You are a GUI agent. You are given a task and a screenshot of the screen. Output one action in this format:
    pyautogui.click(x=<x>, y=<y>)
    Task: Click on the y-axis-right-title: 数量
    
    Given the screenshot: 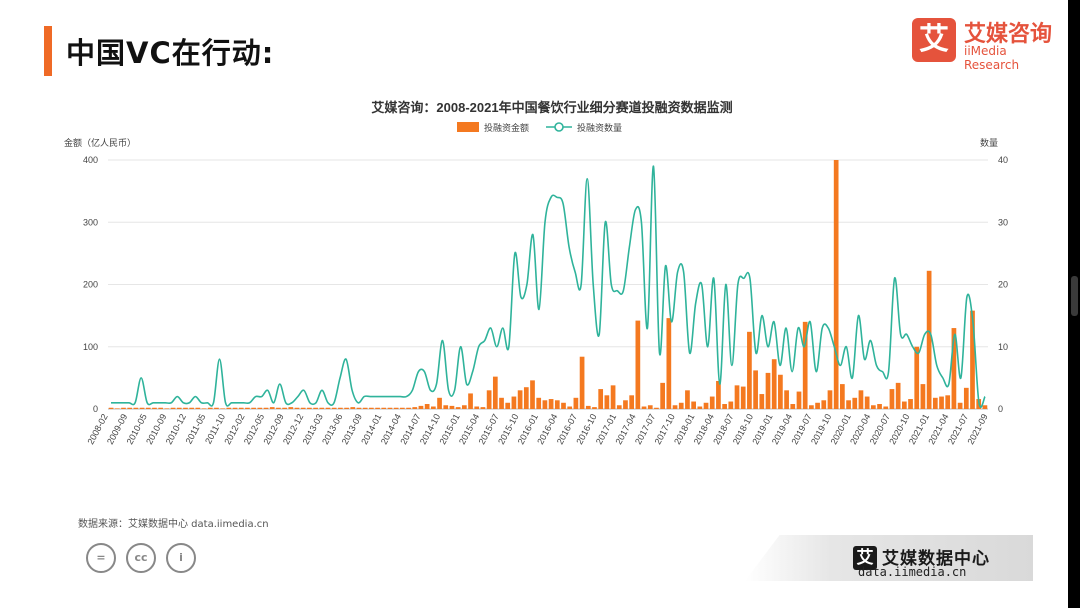 What is the action you would take?
    pyautogui.click(x=989, y=142)
    